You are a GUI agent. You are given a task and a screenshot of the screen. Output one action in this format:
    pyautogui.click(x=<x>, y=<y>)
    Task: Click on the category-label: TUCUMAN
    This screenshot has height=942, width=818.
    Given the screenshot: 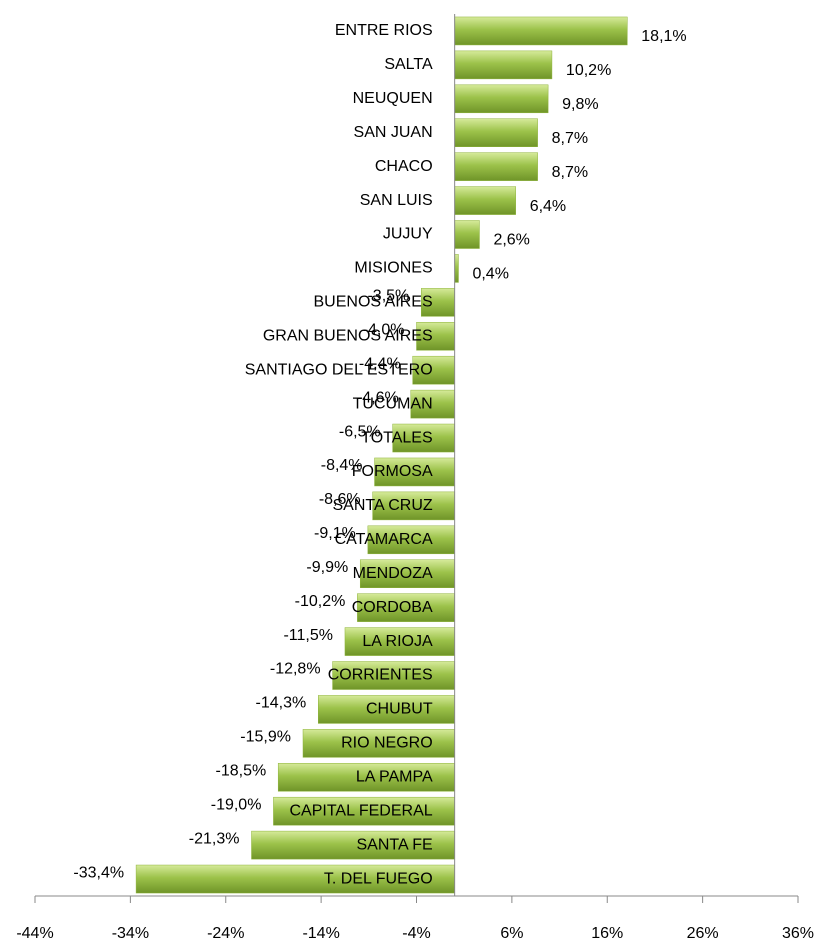 What is the action you would take?
    pyautogui.click(x=393, y=403)
    